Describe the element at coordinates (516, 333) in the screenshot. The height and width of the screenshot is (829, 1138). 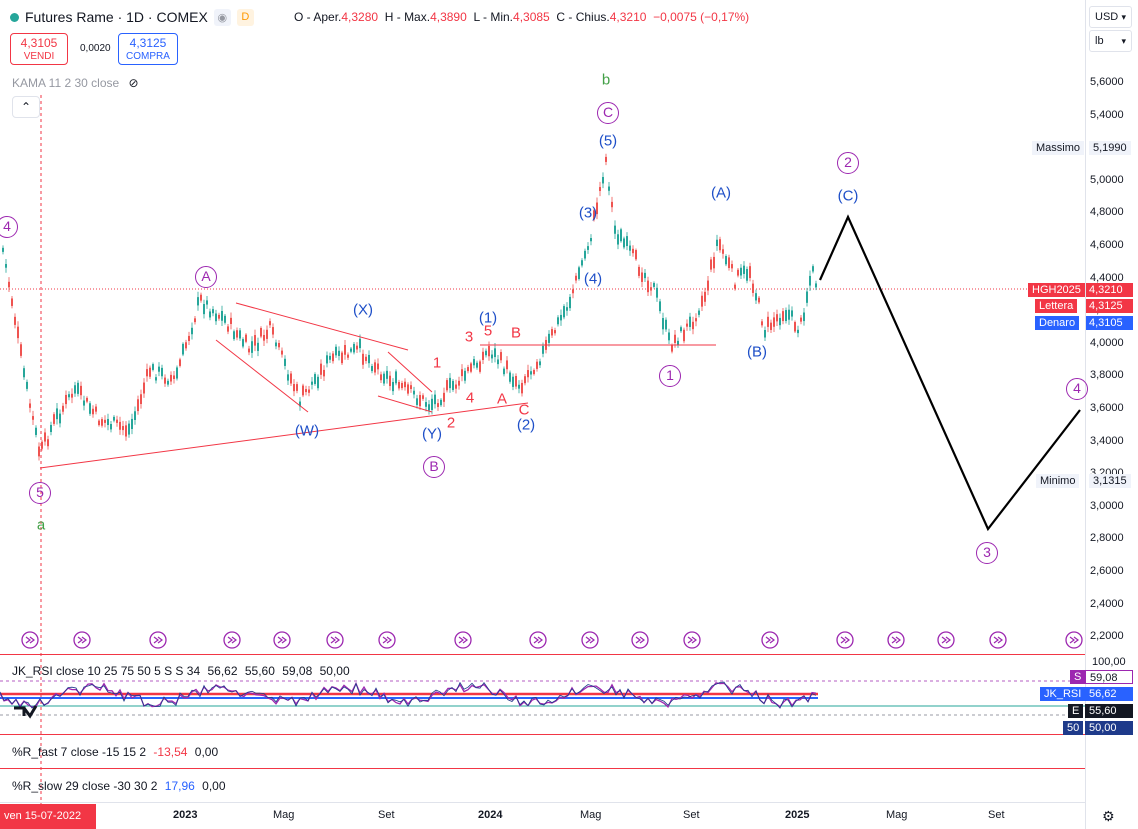
I see `red-wave-label: B` at that location.